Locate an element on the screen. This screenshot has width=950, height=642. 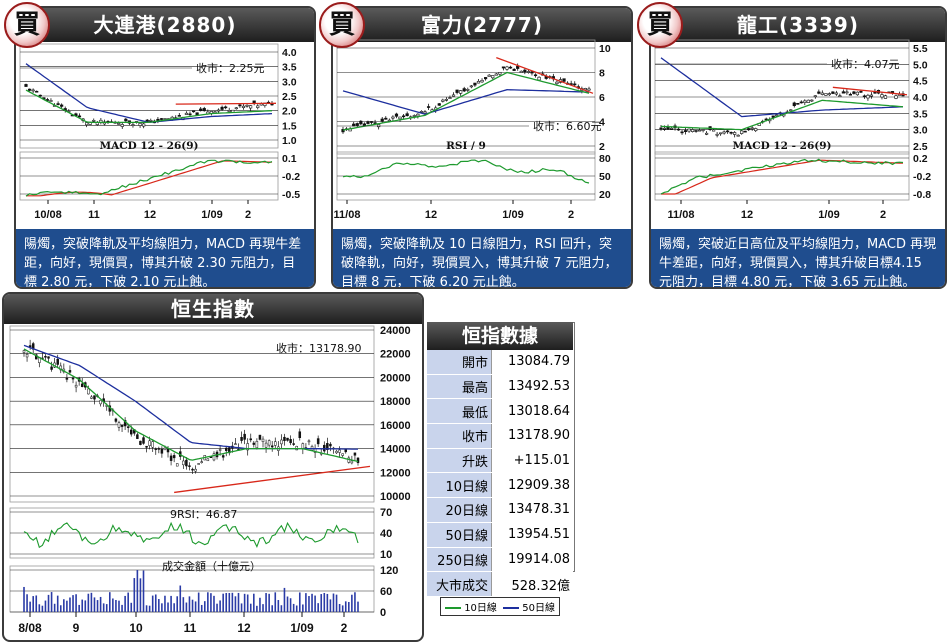
x-tick-label: 12 is located at coordinates (431, 215).